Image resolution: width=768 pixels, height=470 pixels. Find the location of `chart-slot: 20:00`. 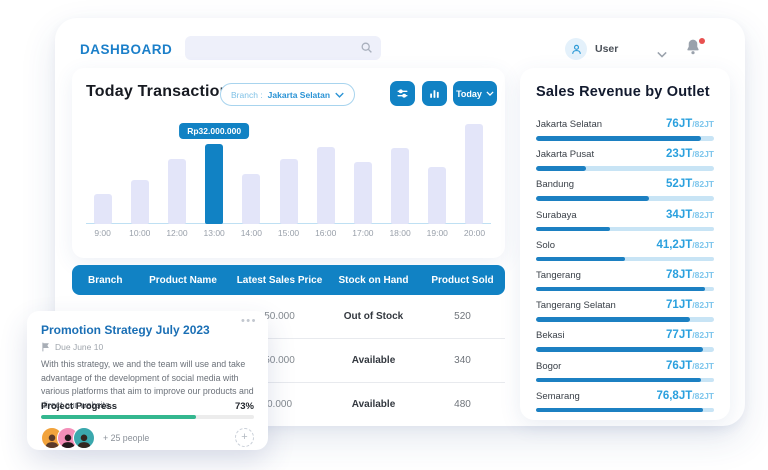

chart-slot: 20:00 is located at coordinates (474, 181).